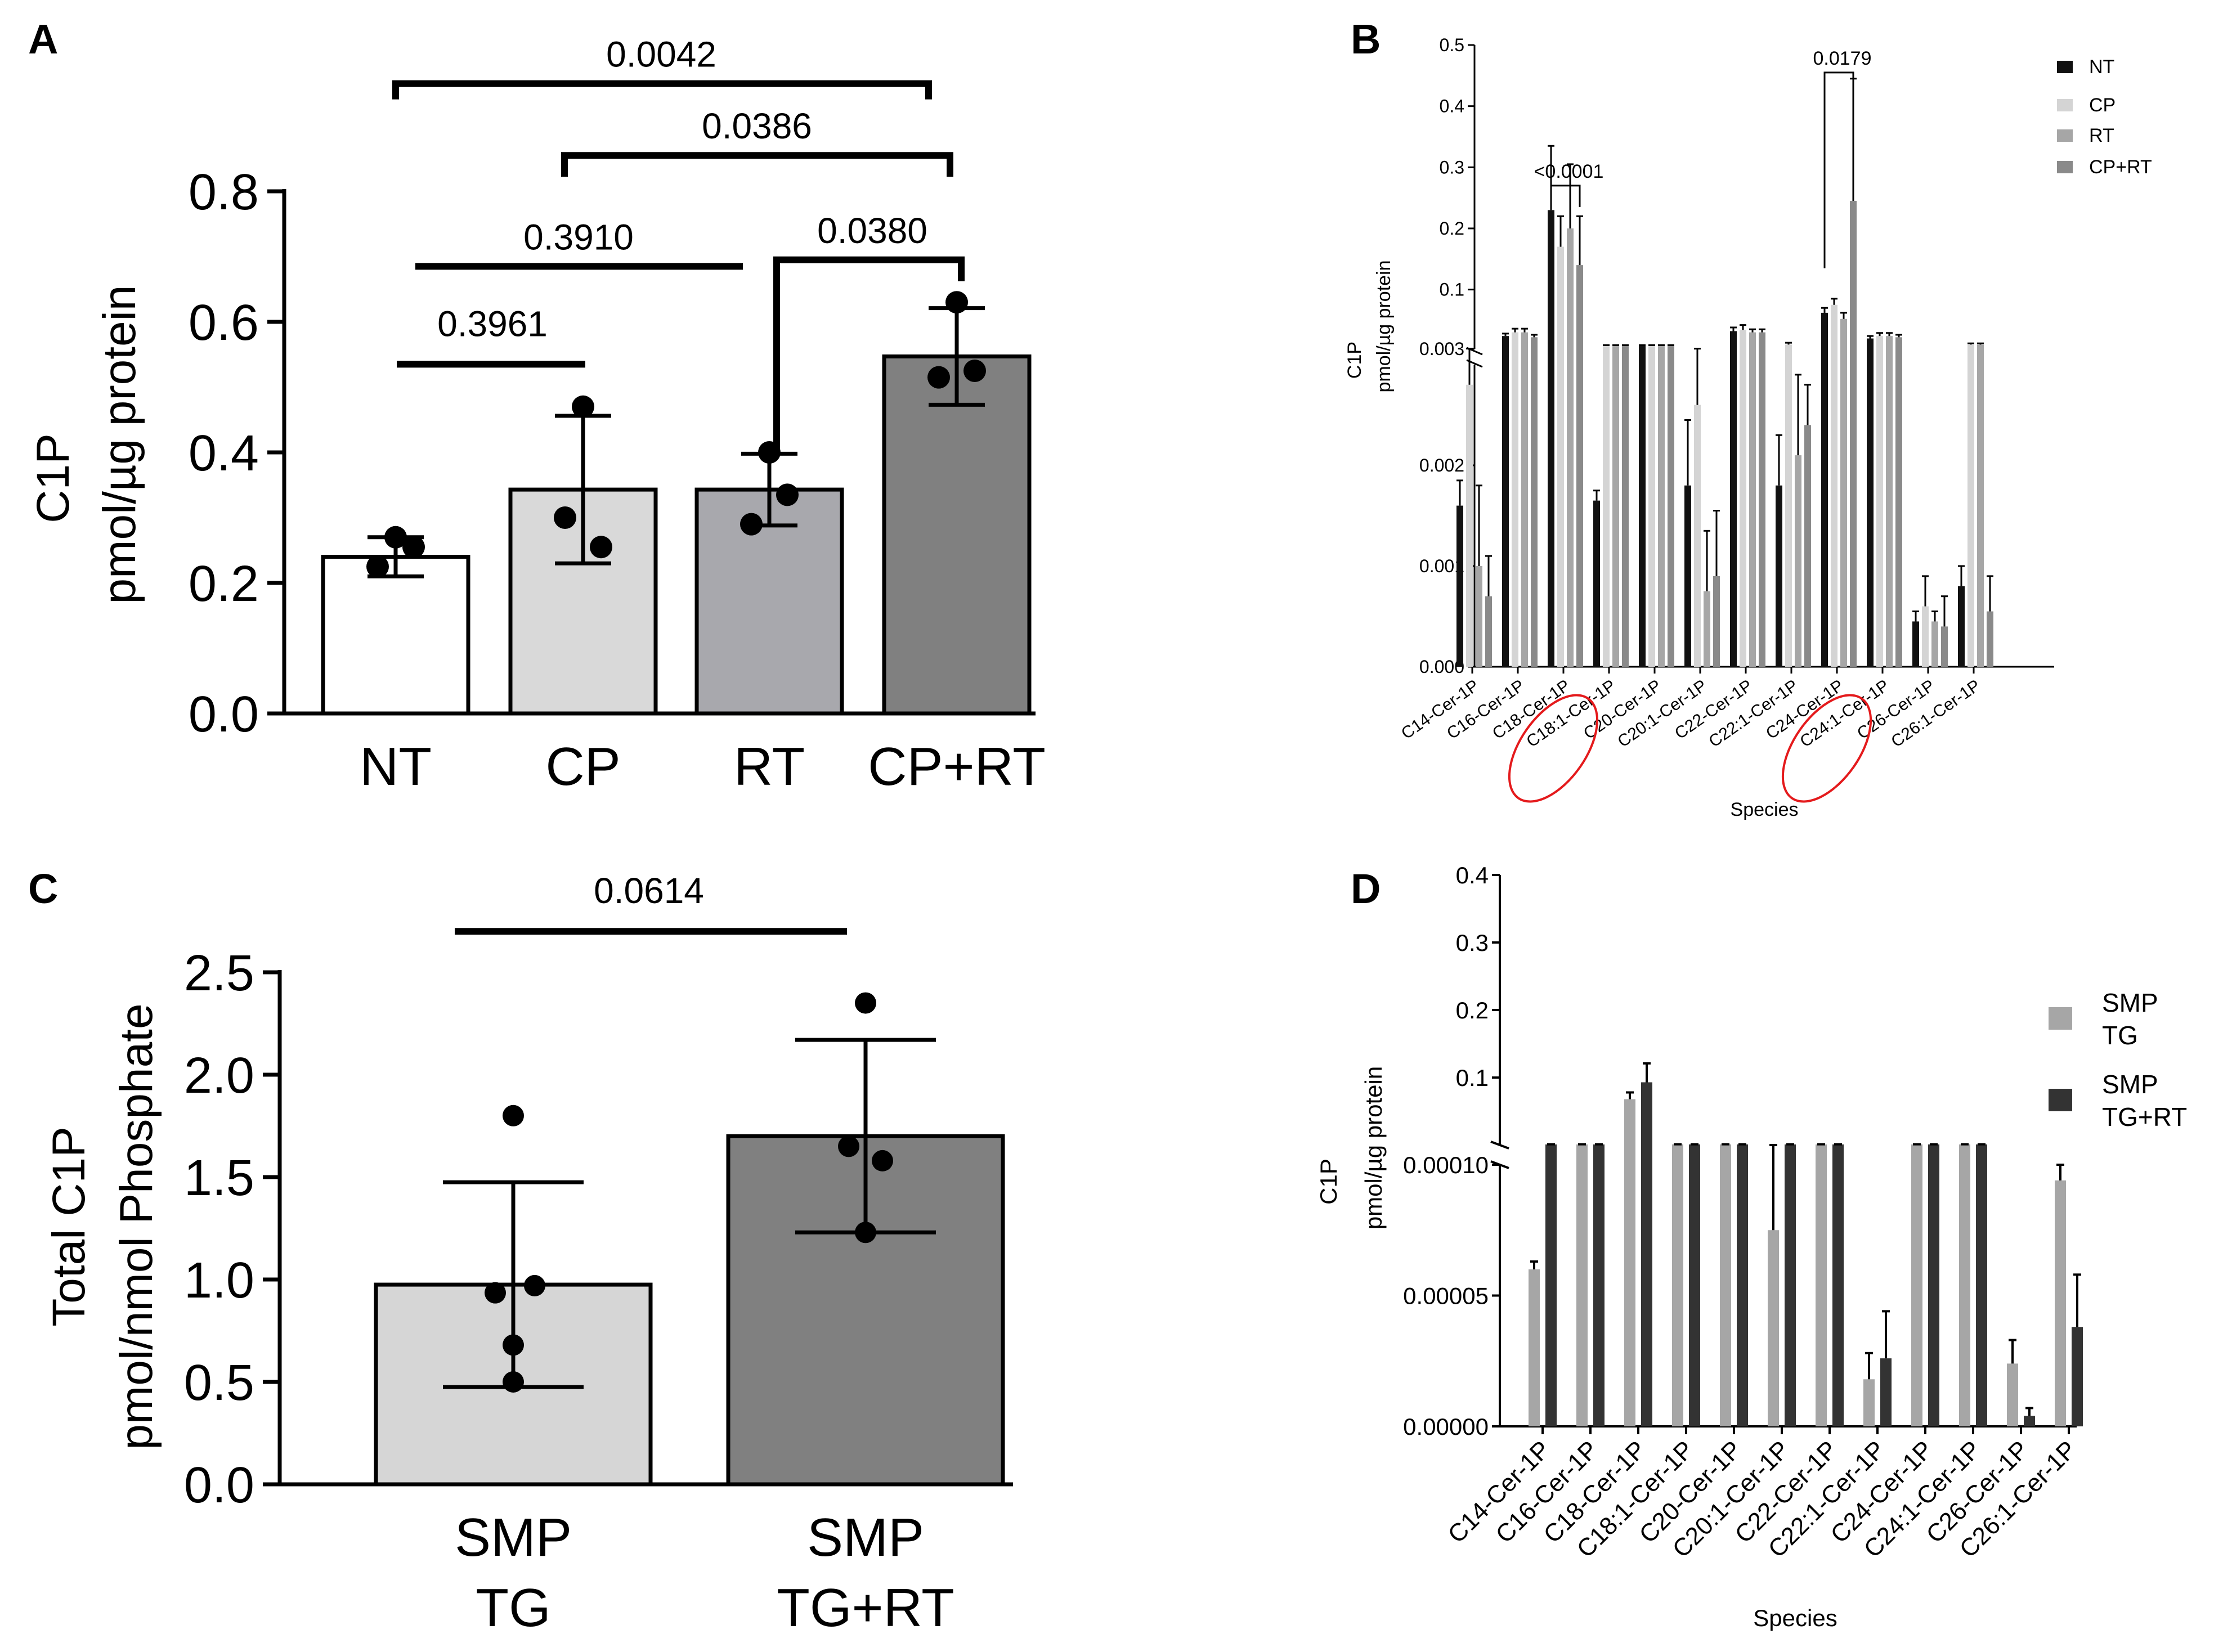 The height and width of the screenshot is (1652, 2214). What do you see at coordinates (136, 1226) in the screenshot?
I see `y-axis-subtitle: pmol/nmol Phosphate` at bounding box center [136, 1226].